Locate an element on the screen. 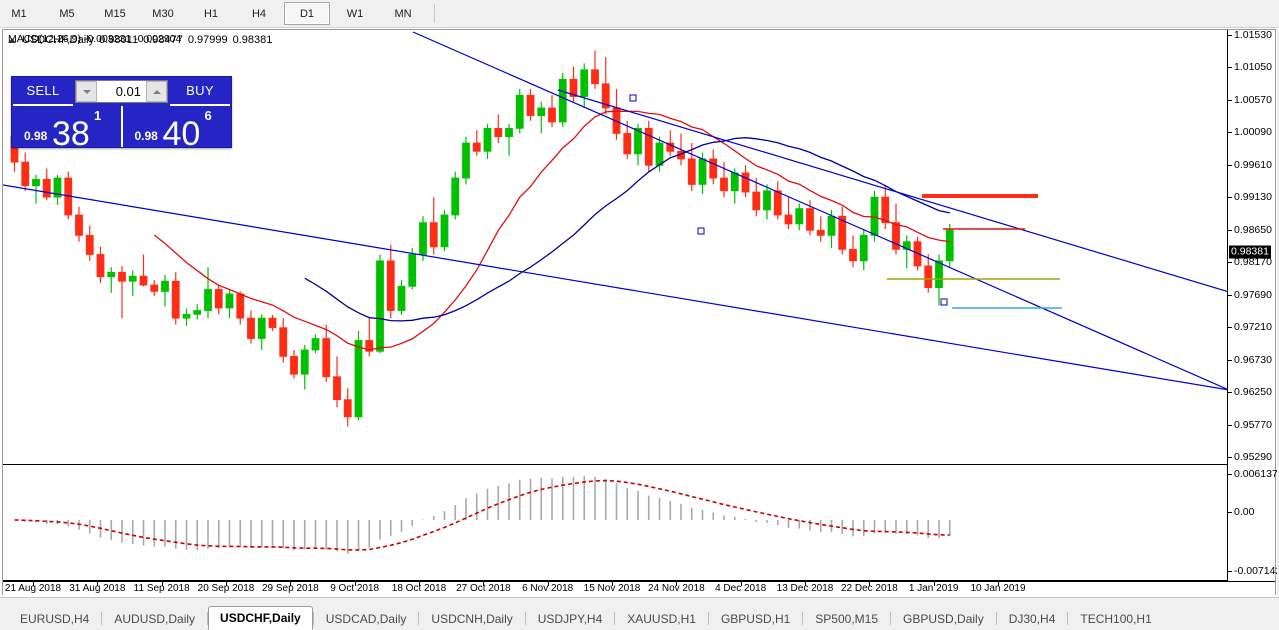 Image resolution: width=1279 pixels, height=630 pixels. collapse-triangle-icon is located at coordinates (12, 40).